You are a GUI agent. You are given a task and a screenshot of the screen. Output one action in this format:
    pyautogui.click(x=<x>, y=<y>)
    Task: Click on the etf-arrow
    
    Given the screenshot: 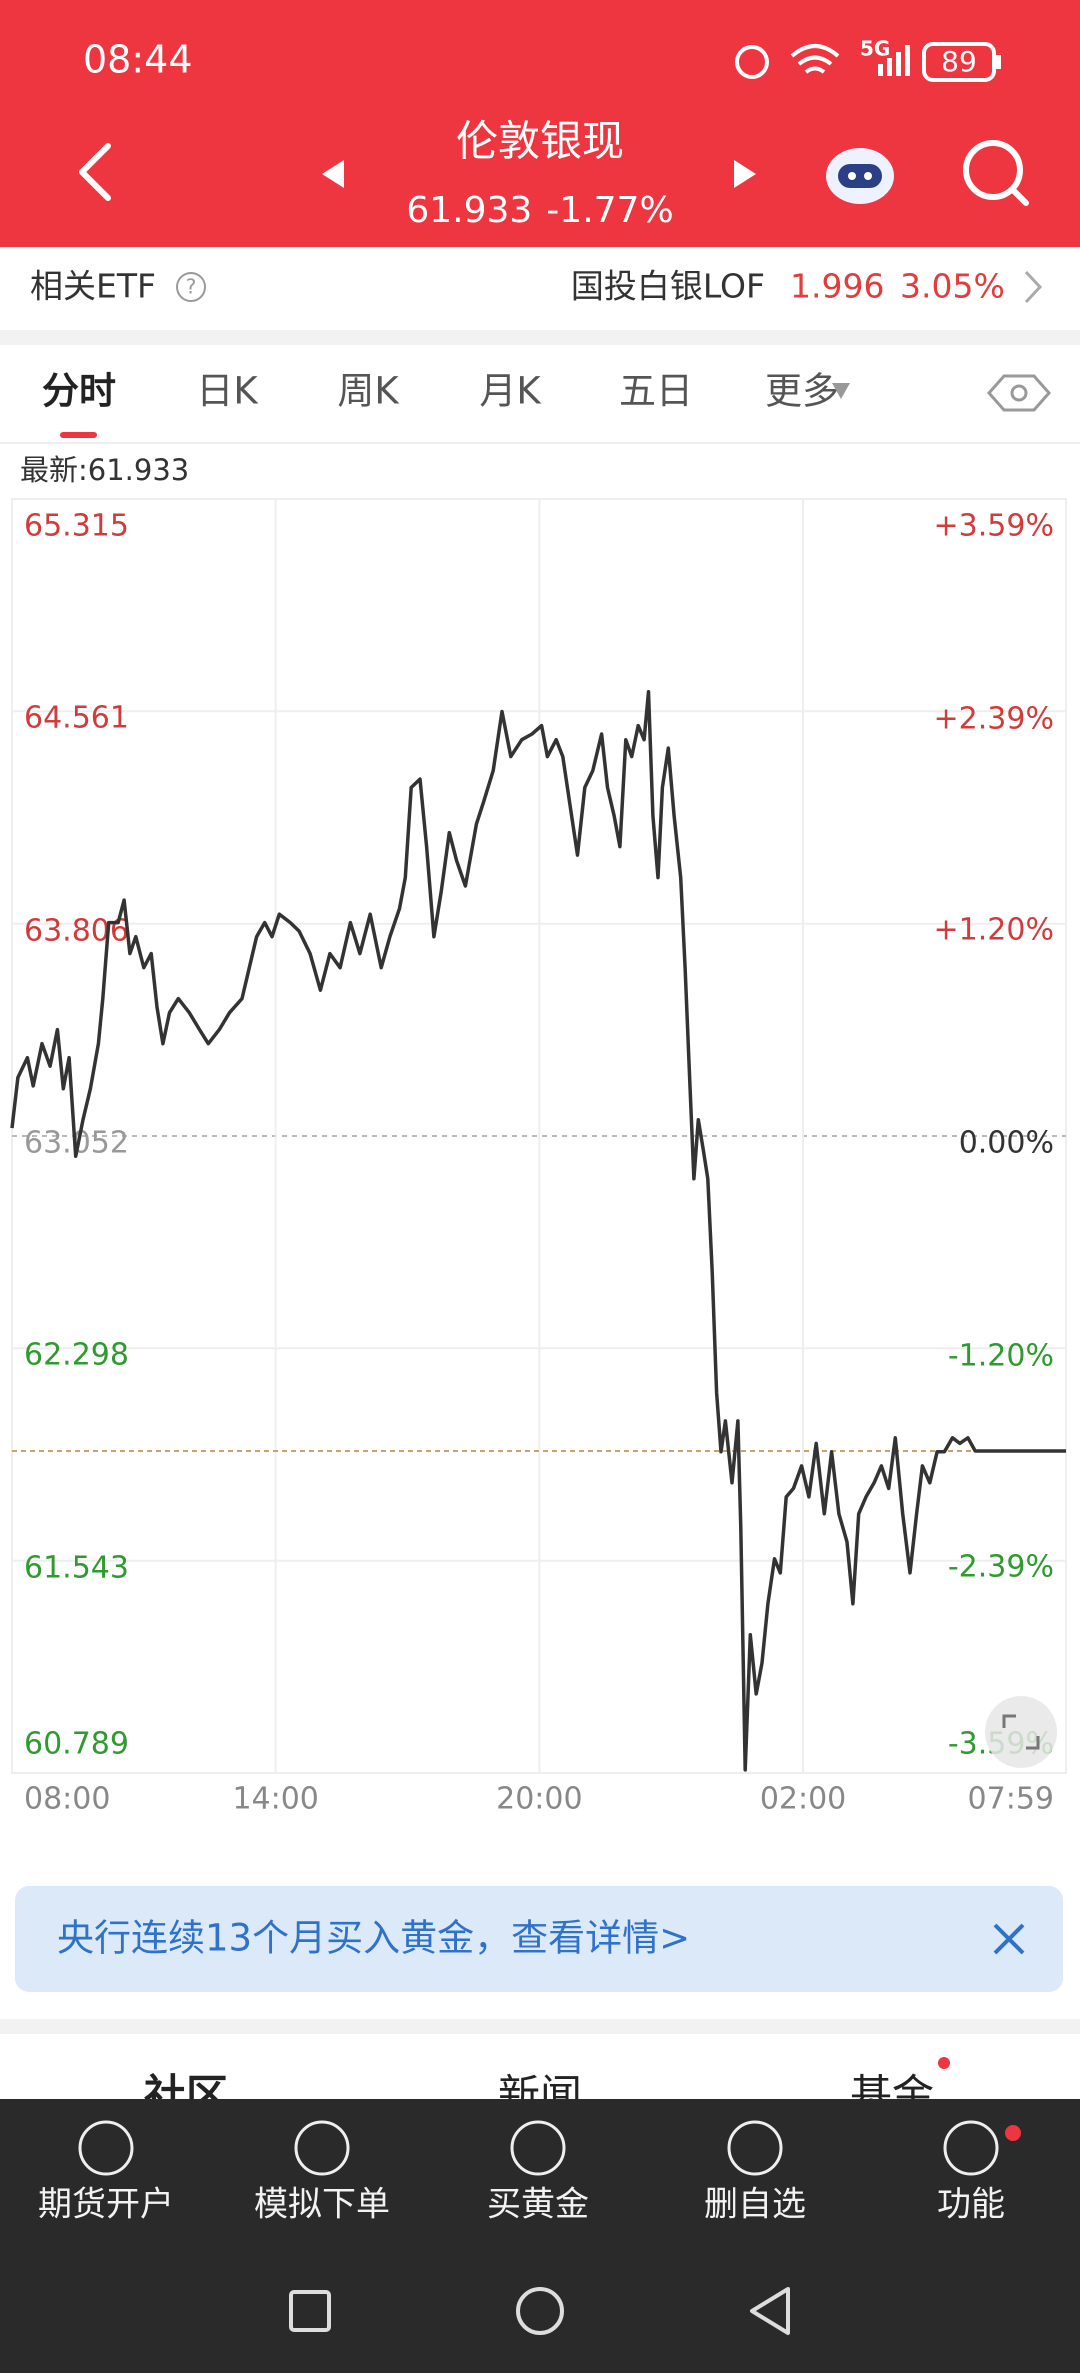 What is the action you would take?
    pyautogui.click(x=1033, y=287)
    